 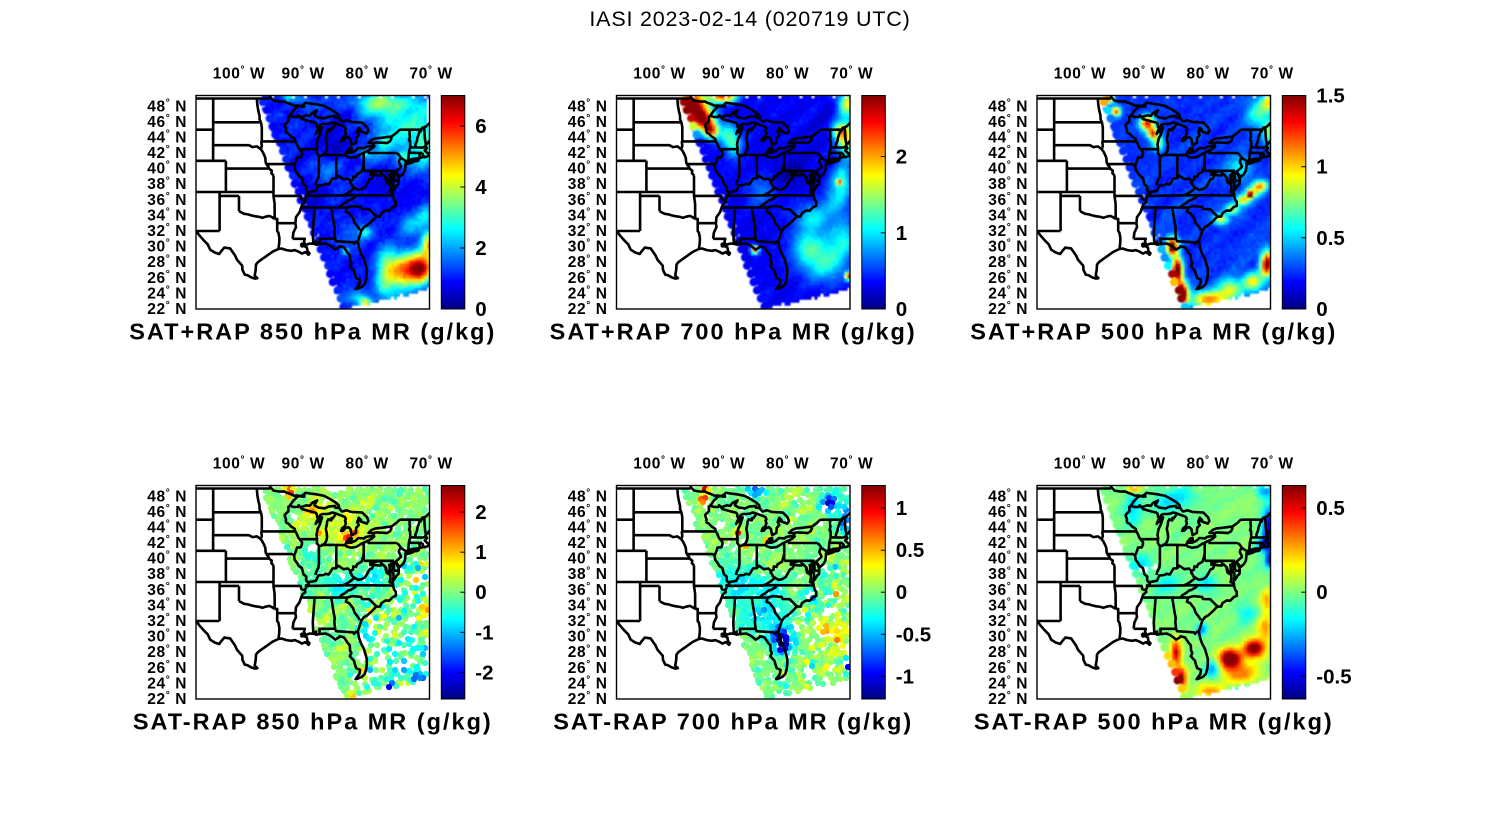 I want to click on svg-text: -2, so click(x=484, y=672).